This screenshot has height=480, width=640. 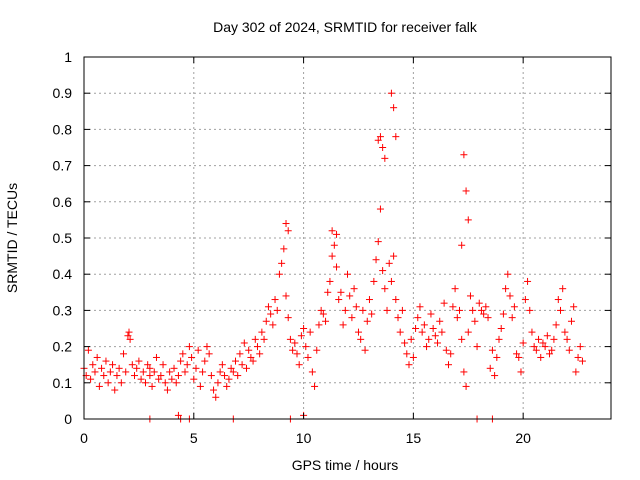 I want to click on x-tick-label: 0, so click(x=84, y=438).